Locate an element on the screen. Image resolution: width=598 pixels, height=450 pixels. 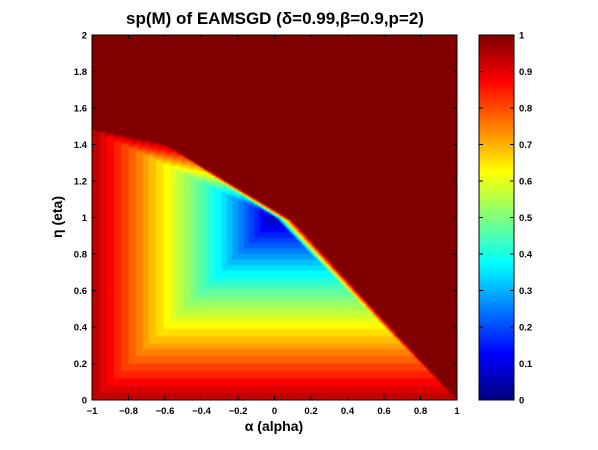
x-tick-label: −0.4 is located at coordinates (201, 411).